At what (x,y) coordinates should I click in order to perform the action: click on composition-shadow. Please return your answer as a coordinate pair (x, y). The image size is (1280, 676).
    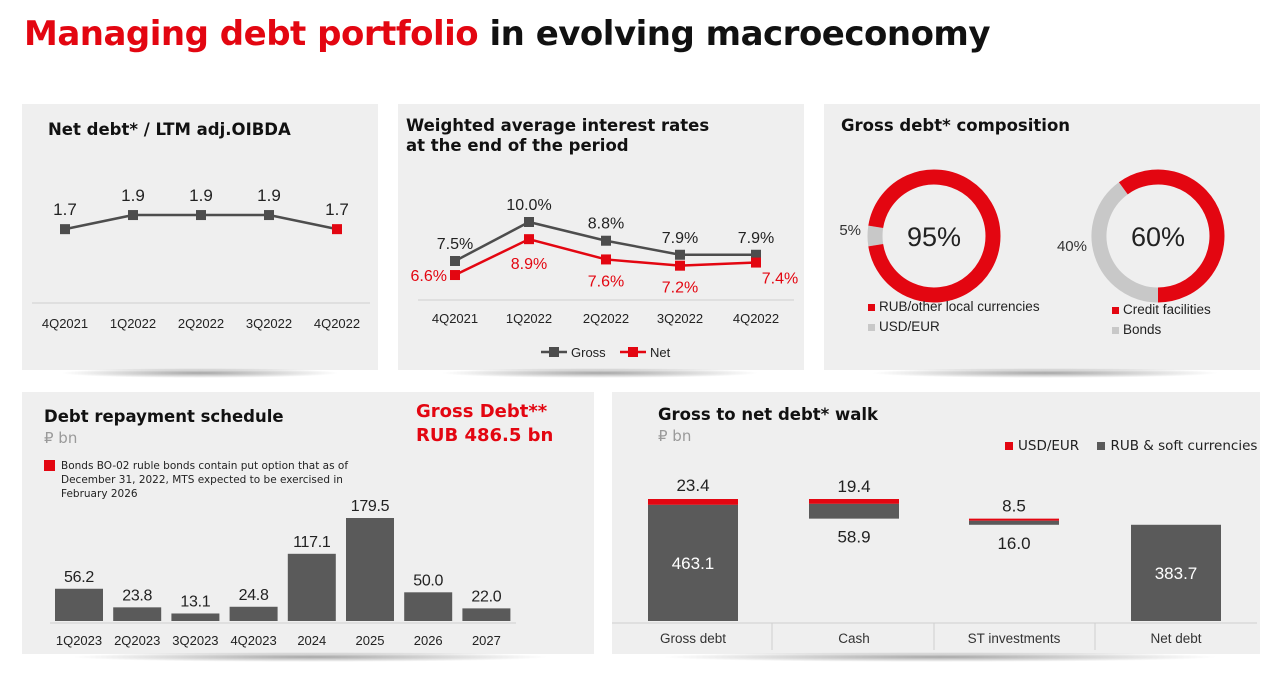
    Looking at the image, I should click on (1045, 373).